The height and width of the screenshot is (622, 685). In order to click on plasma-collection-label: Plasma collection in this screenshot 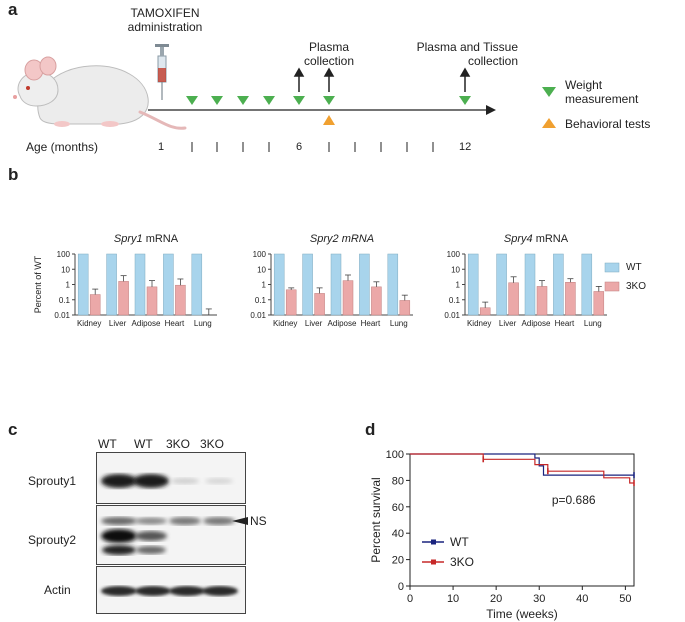, I will do `click(329, 54)`.